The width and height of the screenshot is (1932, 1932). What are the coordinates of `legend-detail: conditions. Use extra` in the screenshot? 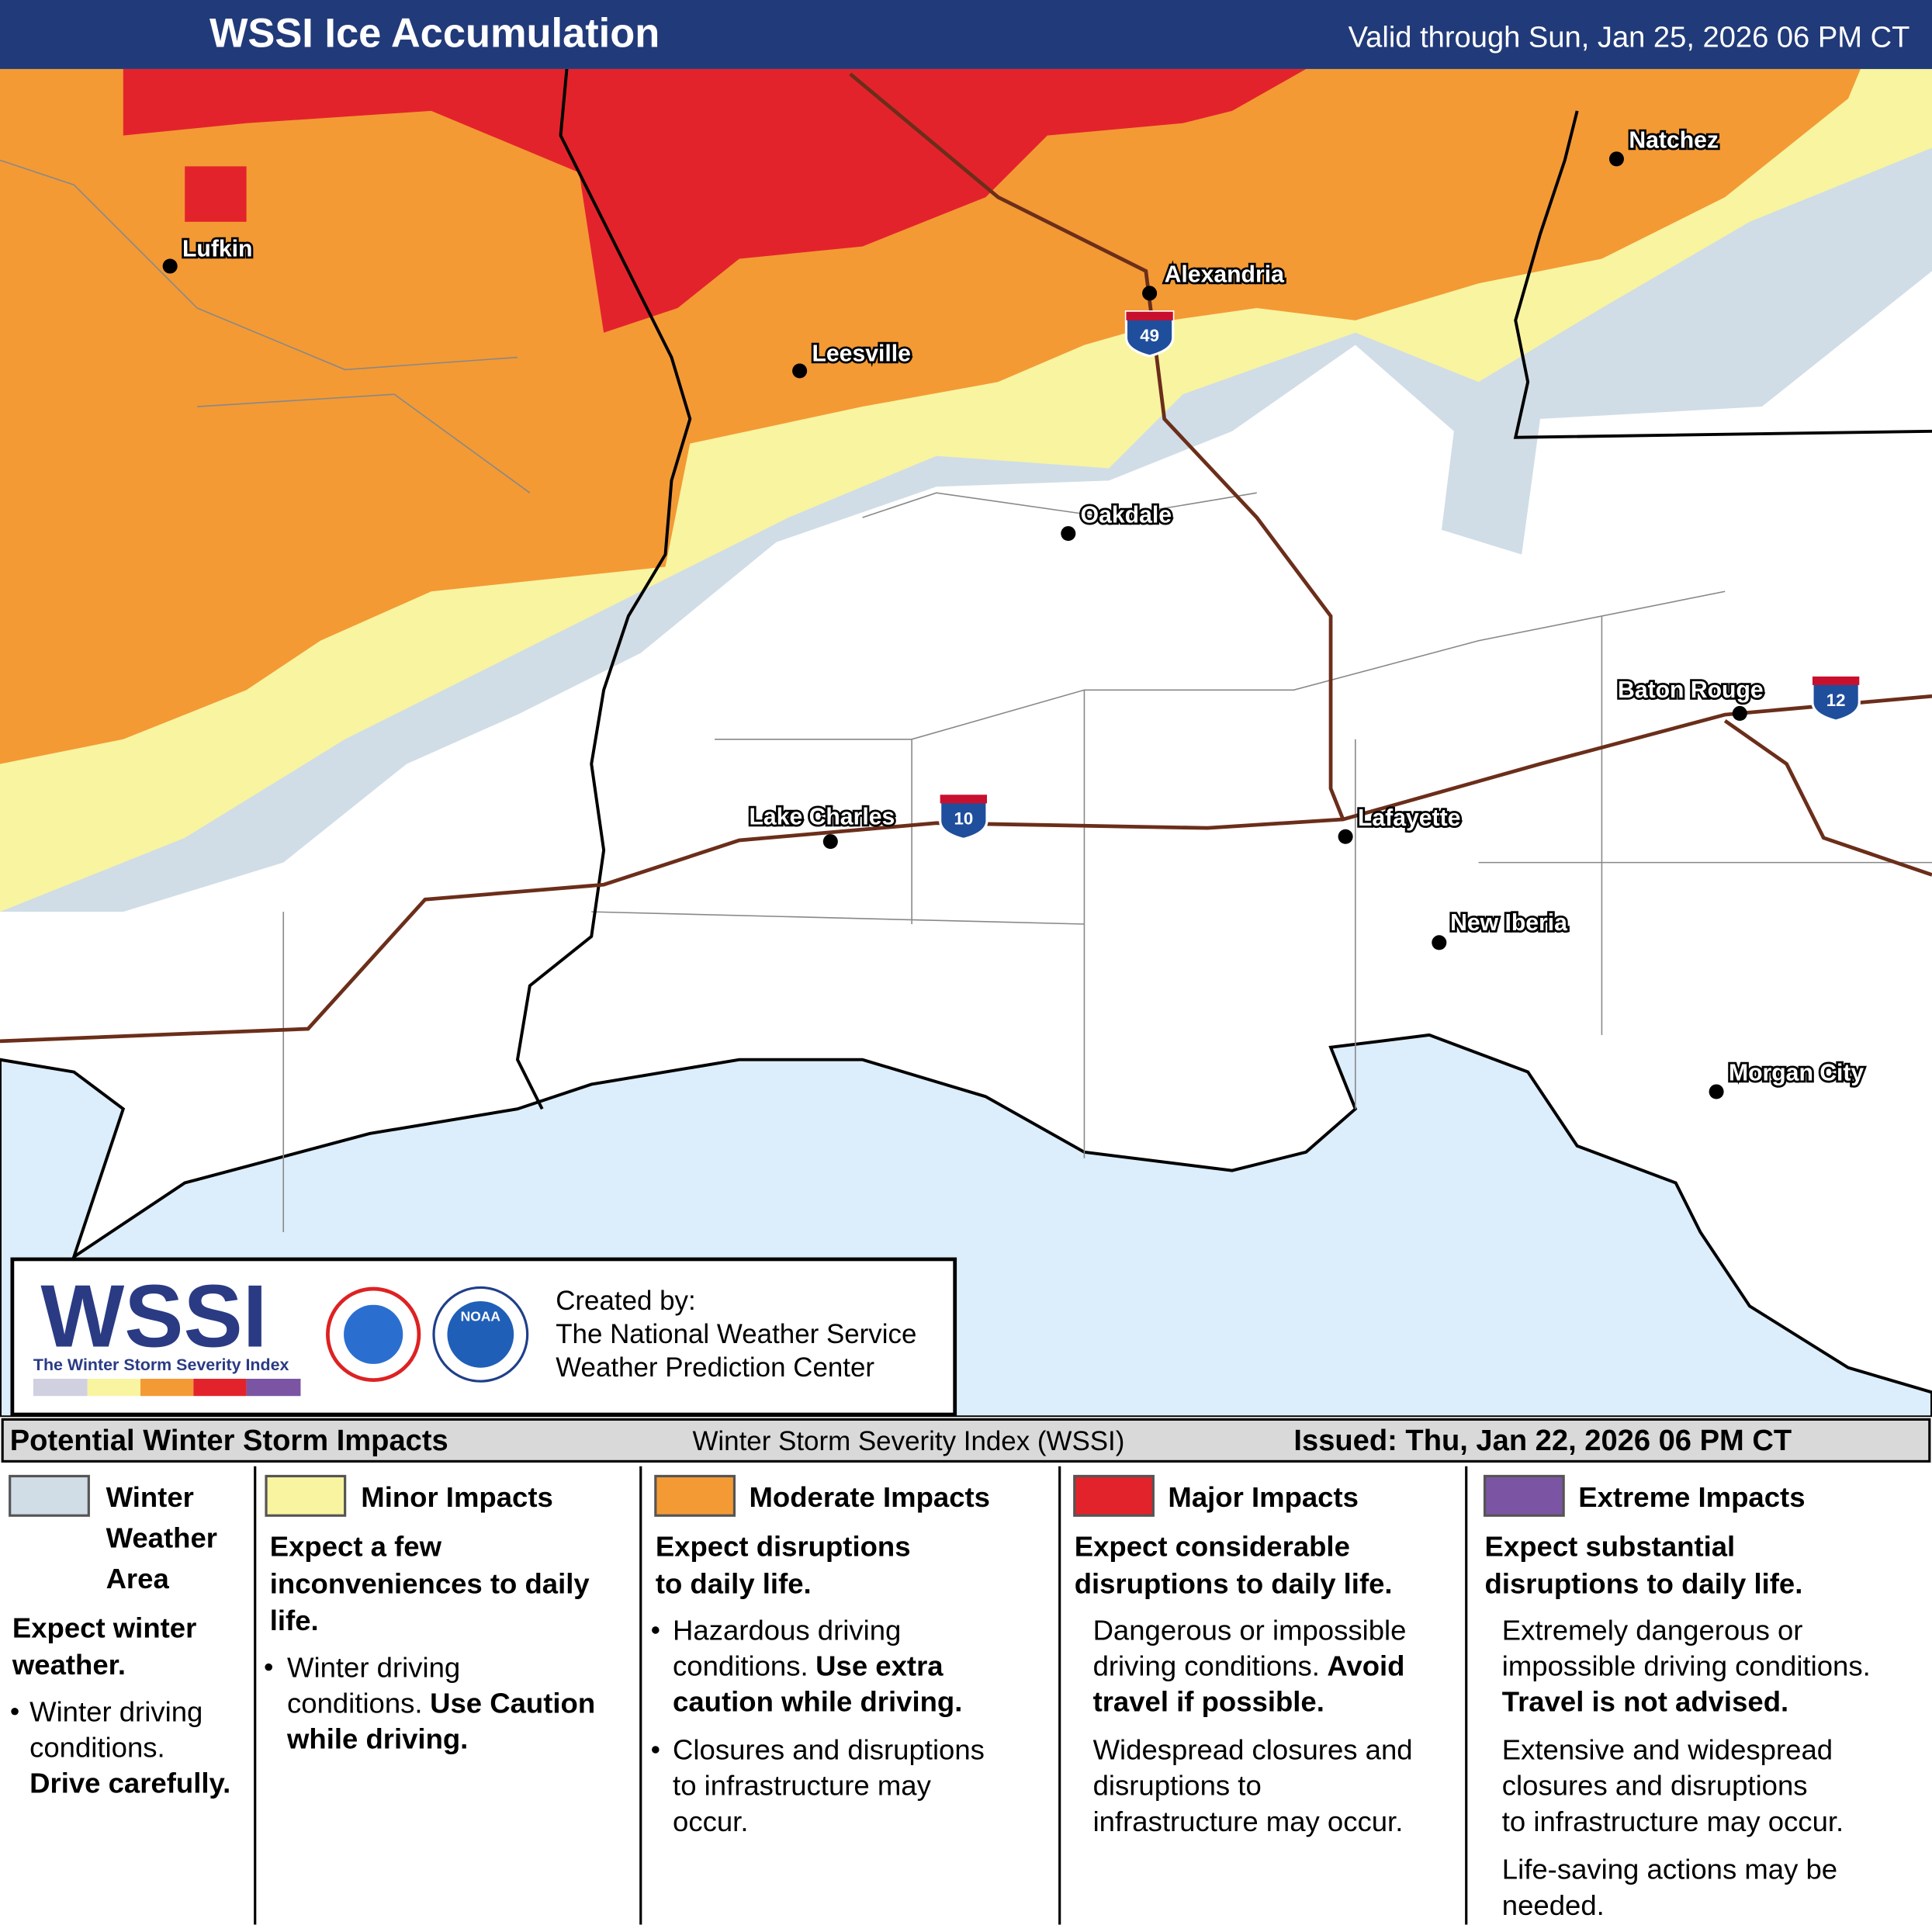 It's located at (808, 1666).